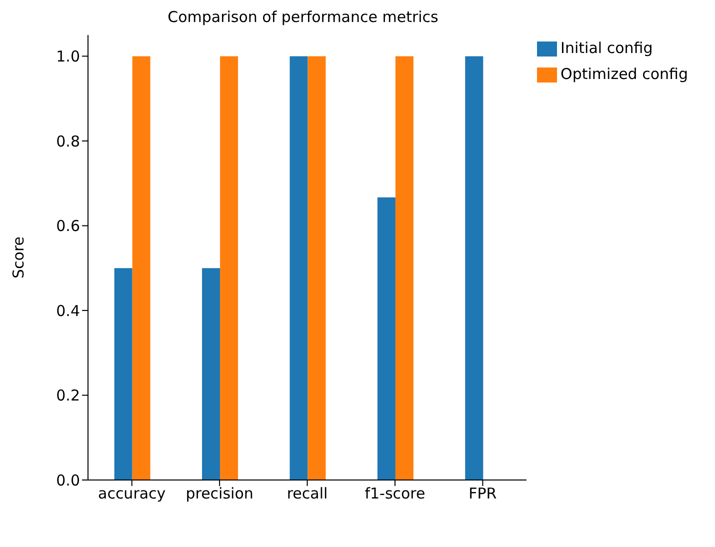 The width and height of the screenshot is (715, 547). Describe the element at coordinates (132, 493) in the screenshot. I see `x-tick-label: accuracy` at that location.